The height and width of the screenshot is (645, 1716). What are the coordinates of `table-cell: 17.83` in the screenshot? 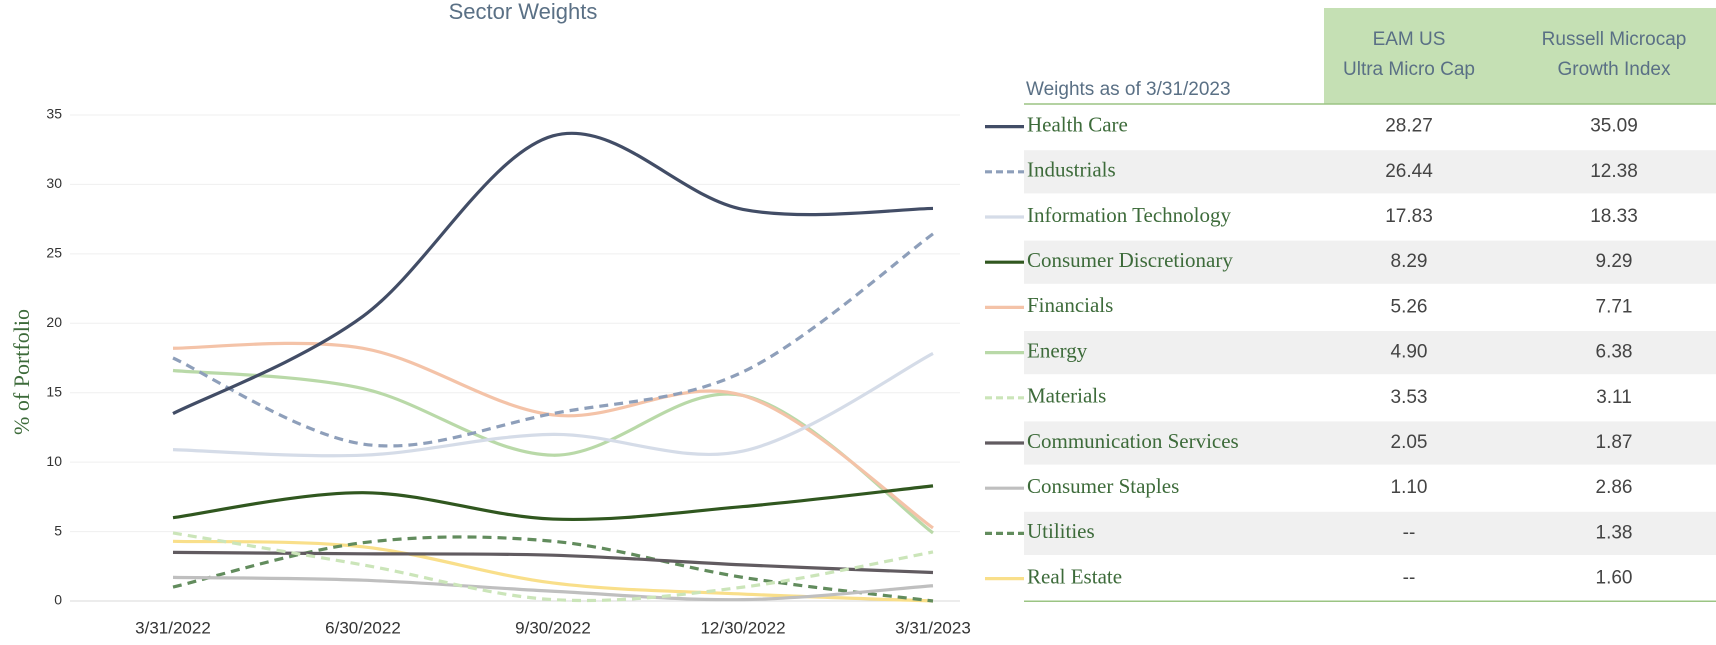 It's located at (1409, 216).